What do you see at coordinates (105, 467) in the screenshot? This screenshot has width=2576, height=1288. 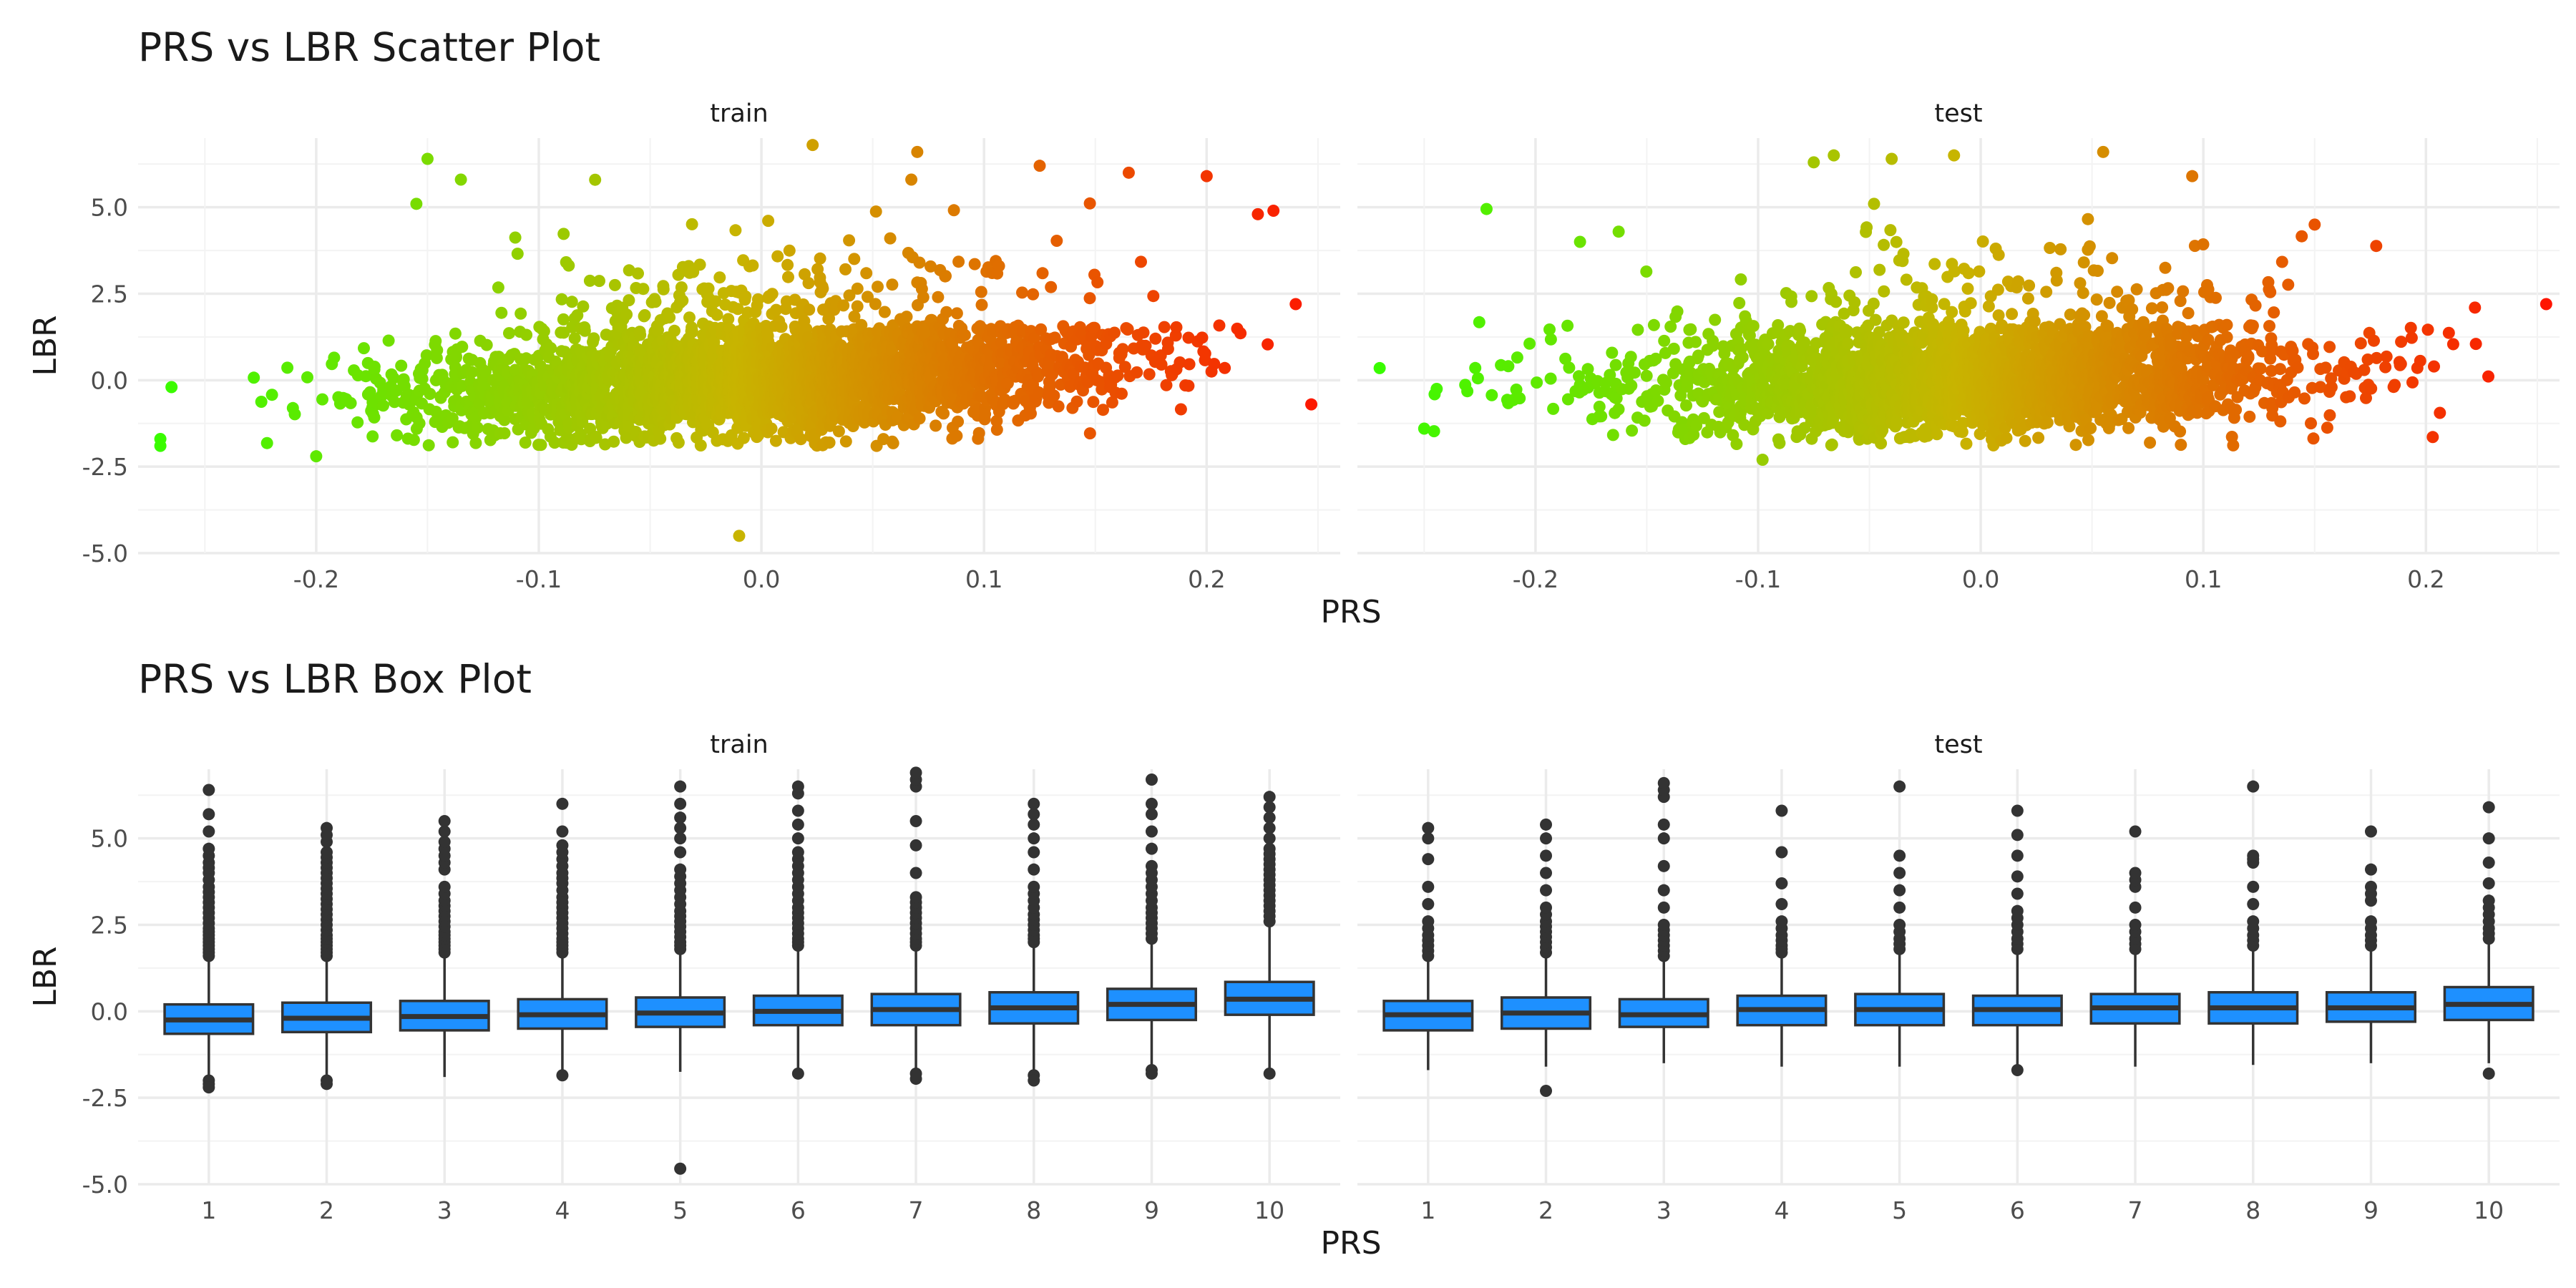 I see `scatter-train-y-tick-label: -2.5` at bounding box center [105, 467].